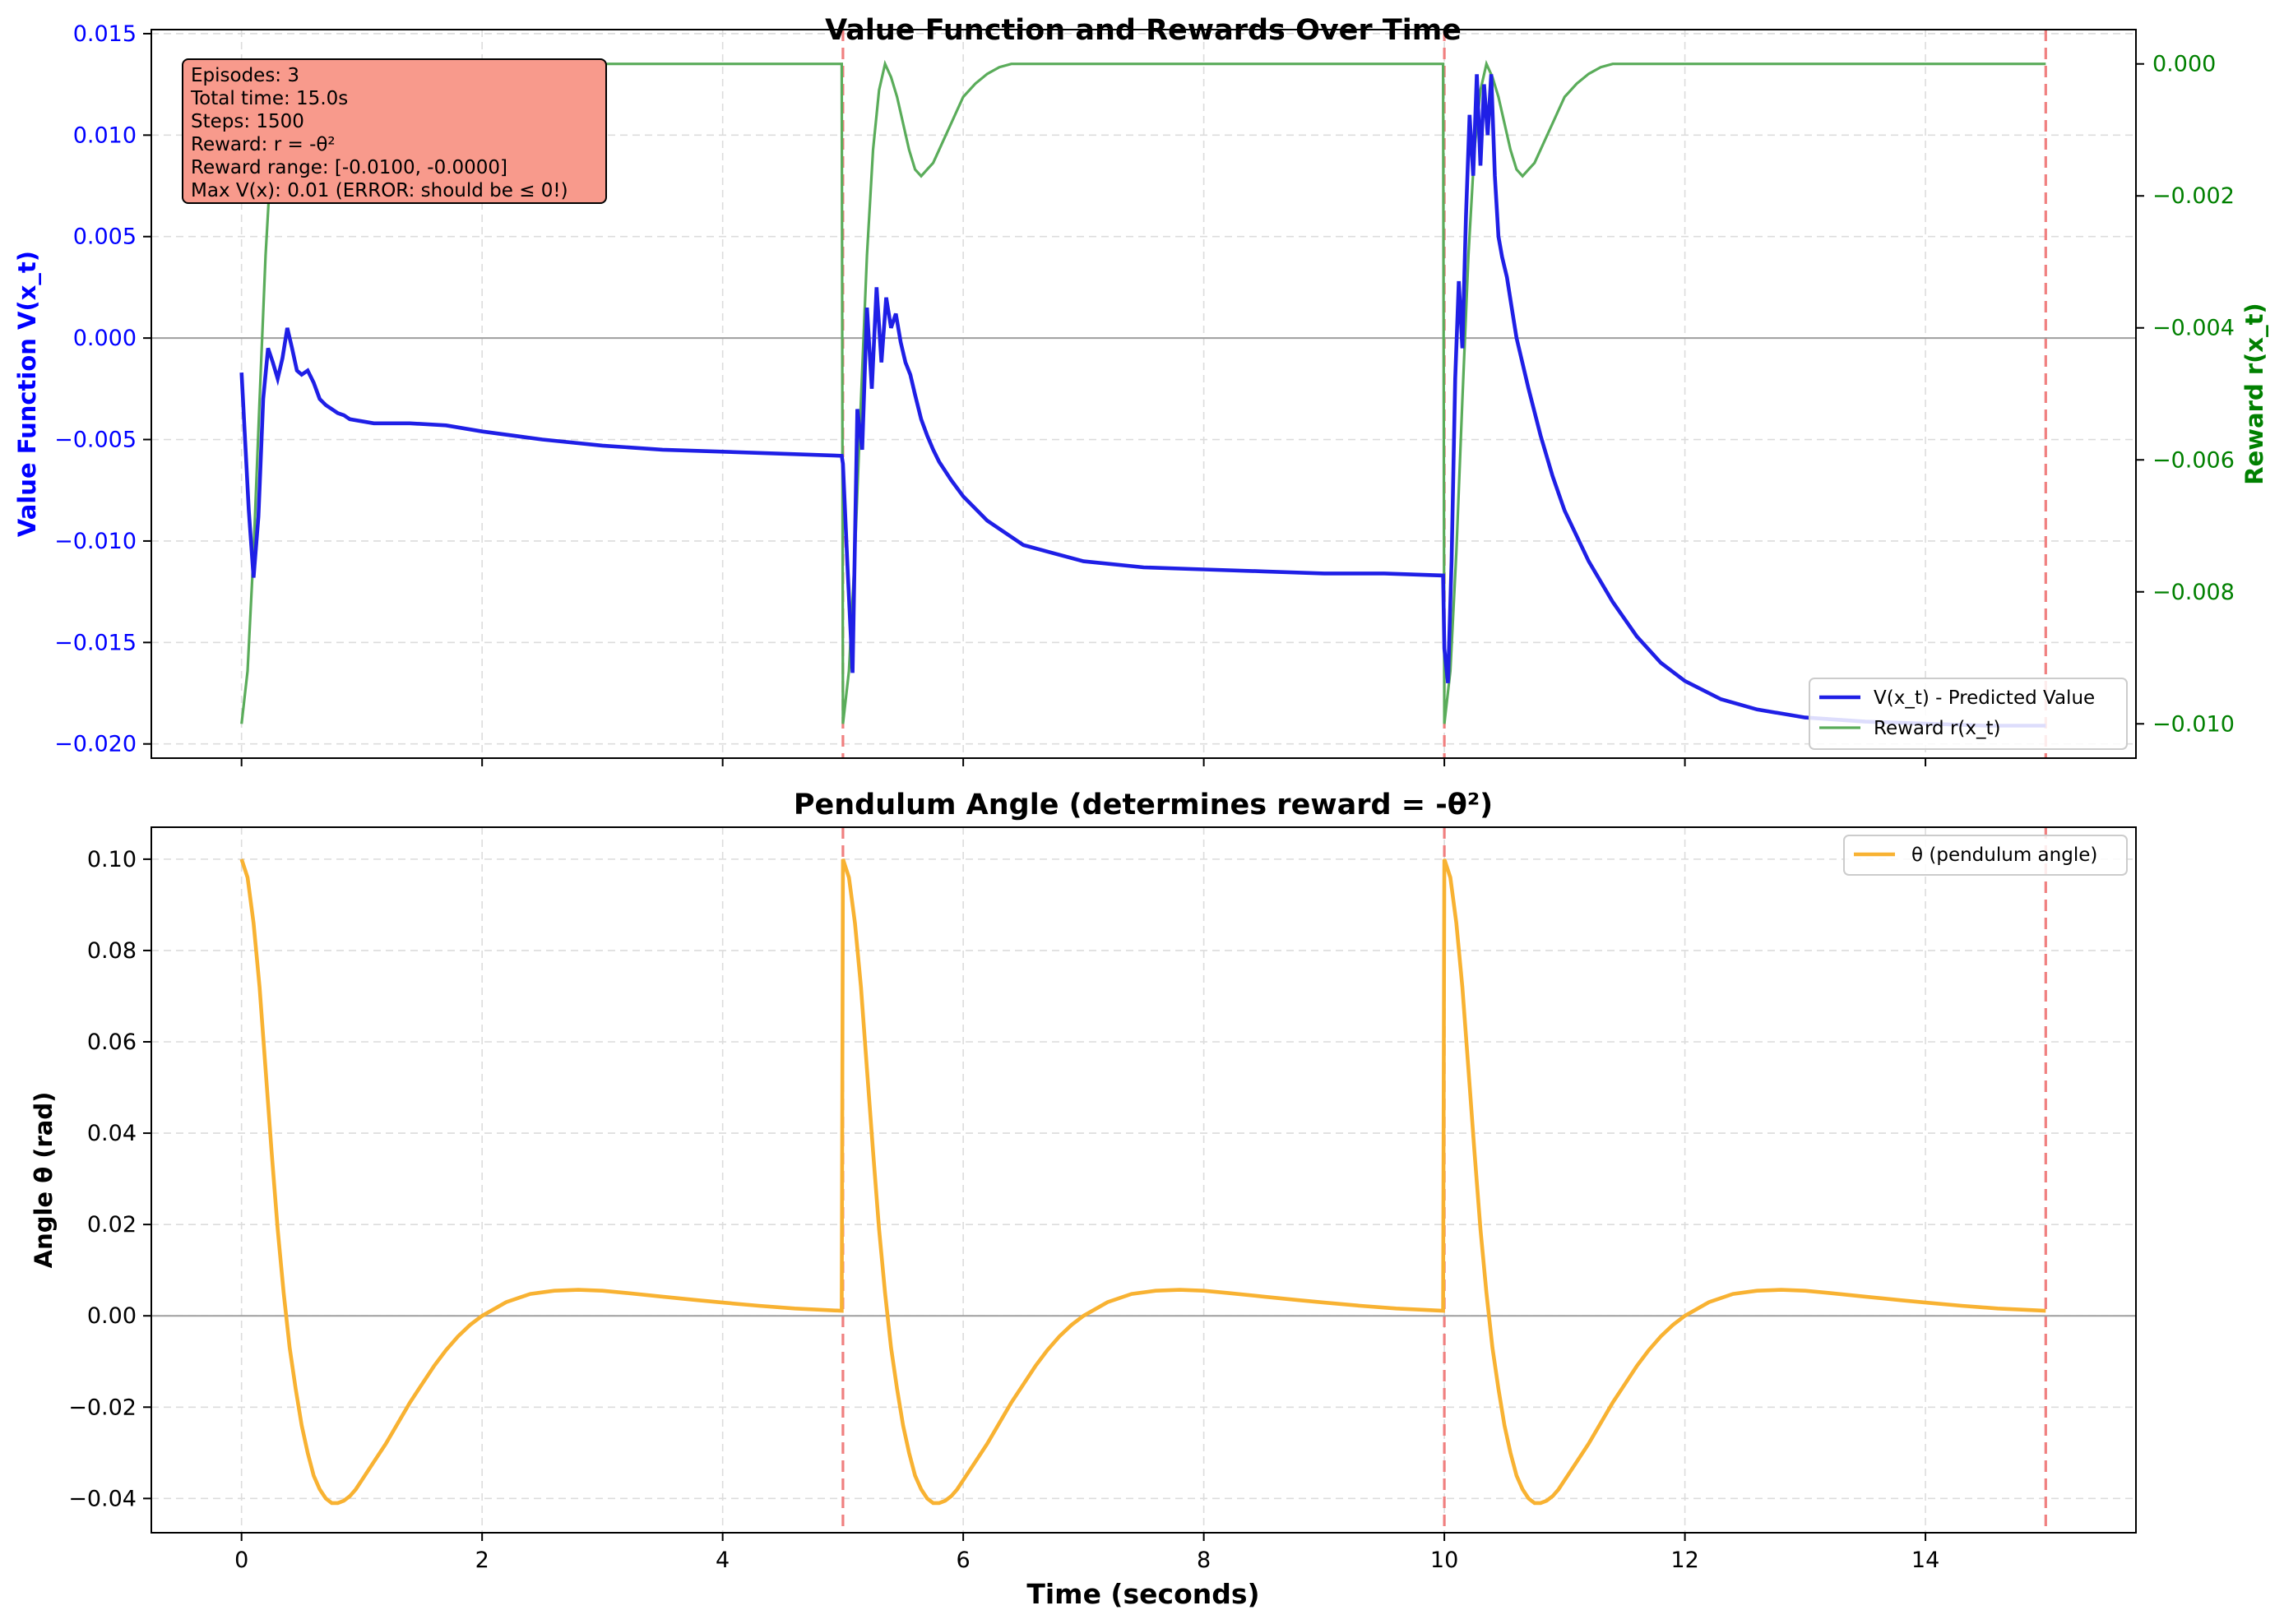 The image size is (2284, 1624). I want to click on top-right-y-ticks: 0.000 −0.002 −0.004 −0.006 −0.008 −0.010, so click(2185, 394).